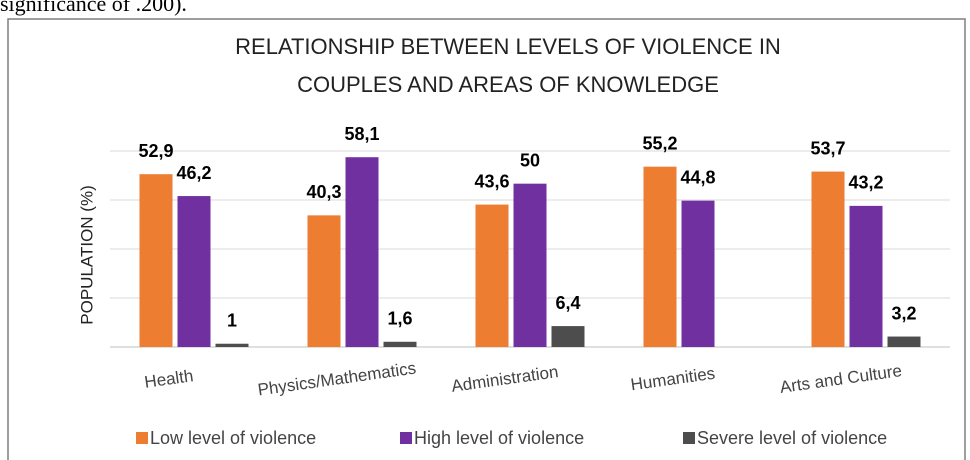 The width and height of the screenshot is (970, 460). What do you see at coordinates (841, 379) in the screenshot?
I see `x-tick-label: Arts and Culture` at bounding box center [841, 379].